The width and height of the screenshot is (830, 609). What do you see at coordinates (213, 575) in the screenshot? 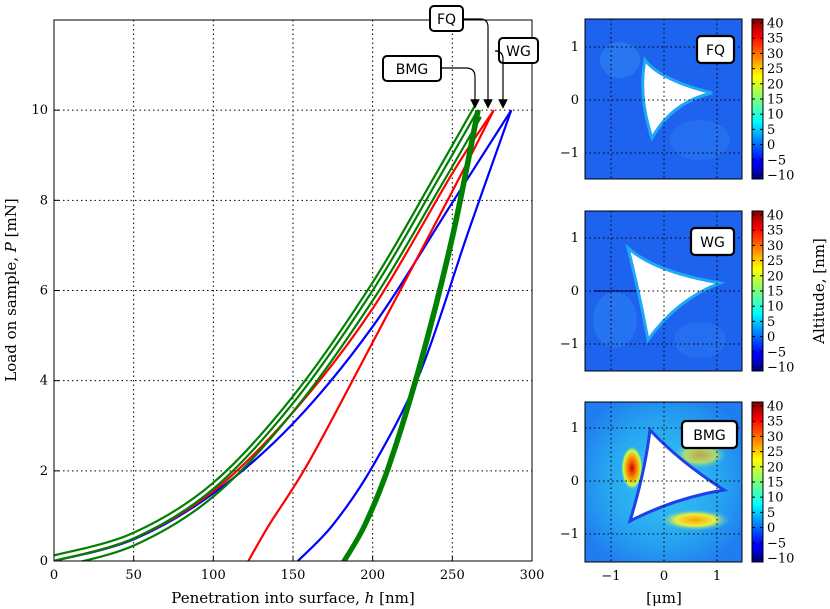
I see `x-tick-label: 100` at bounding box center [213, 575].